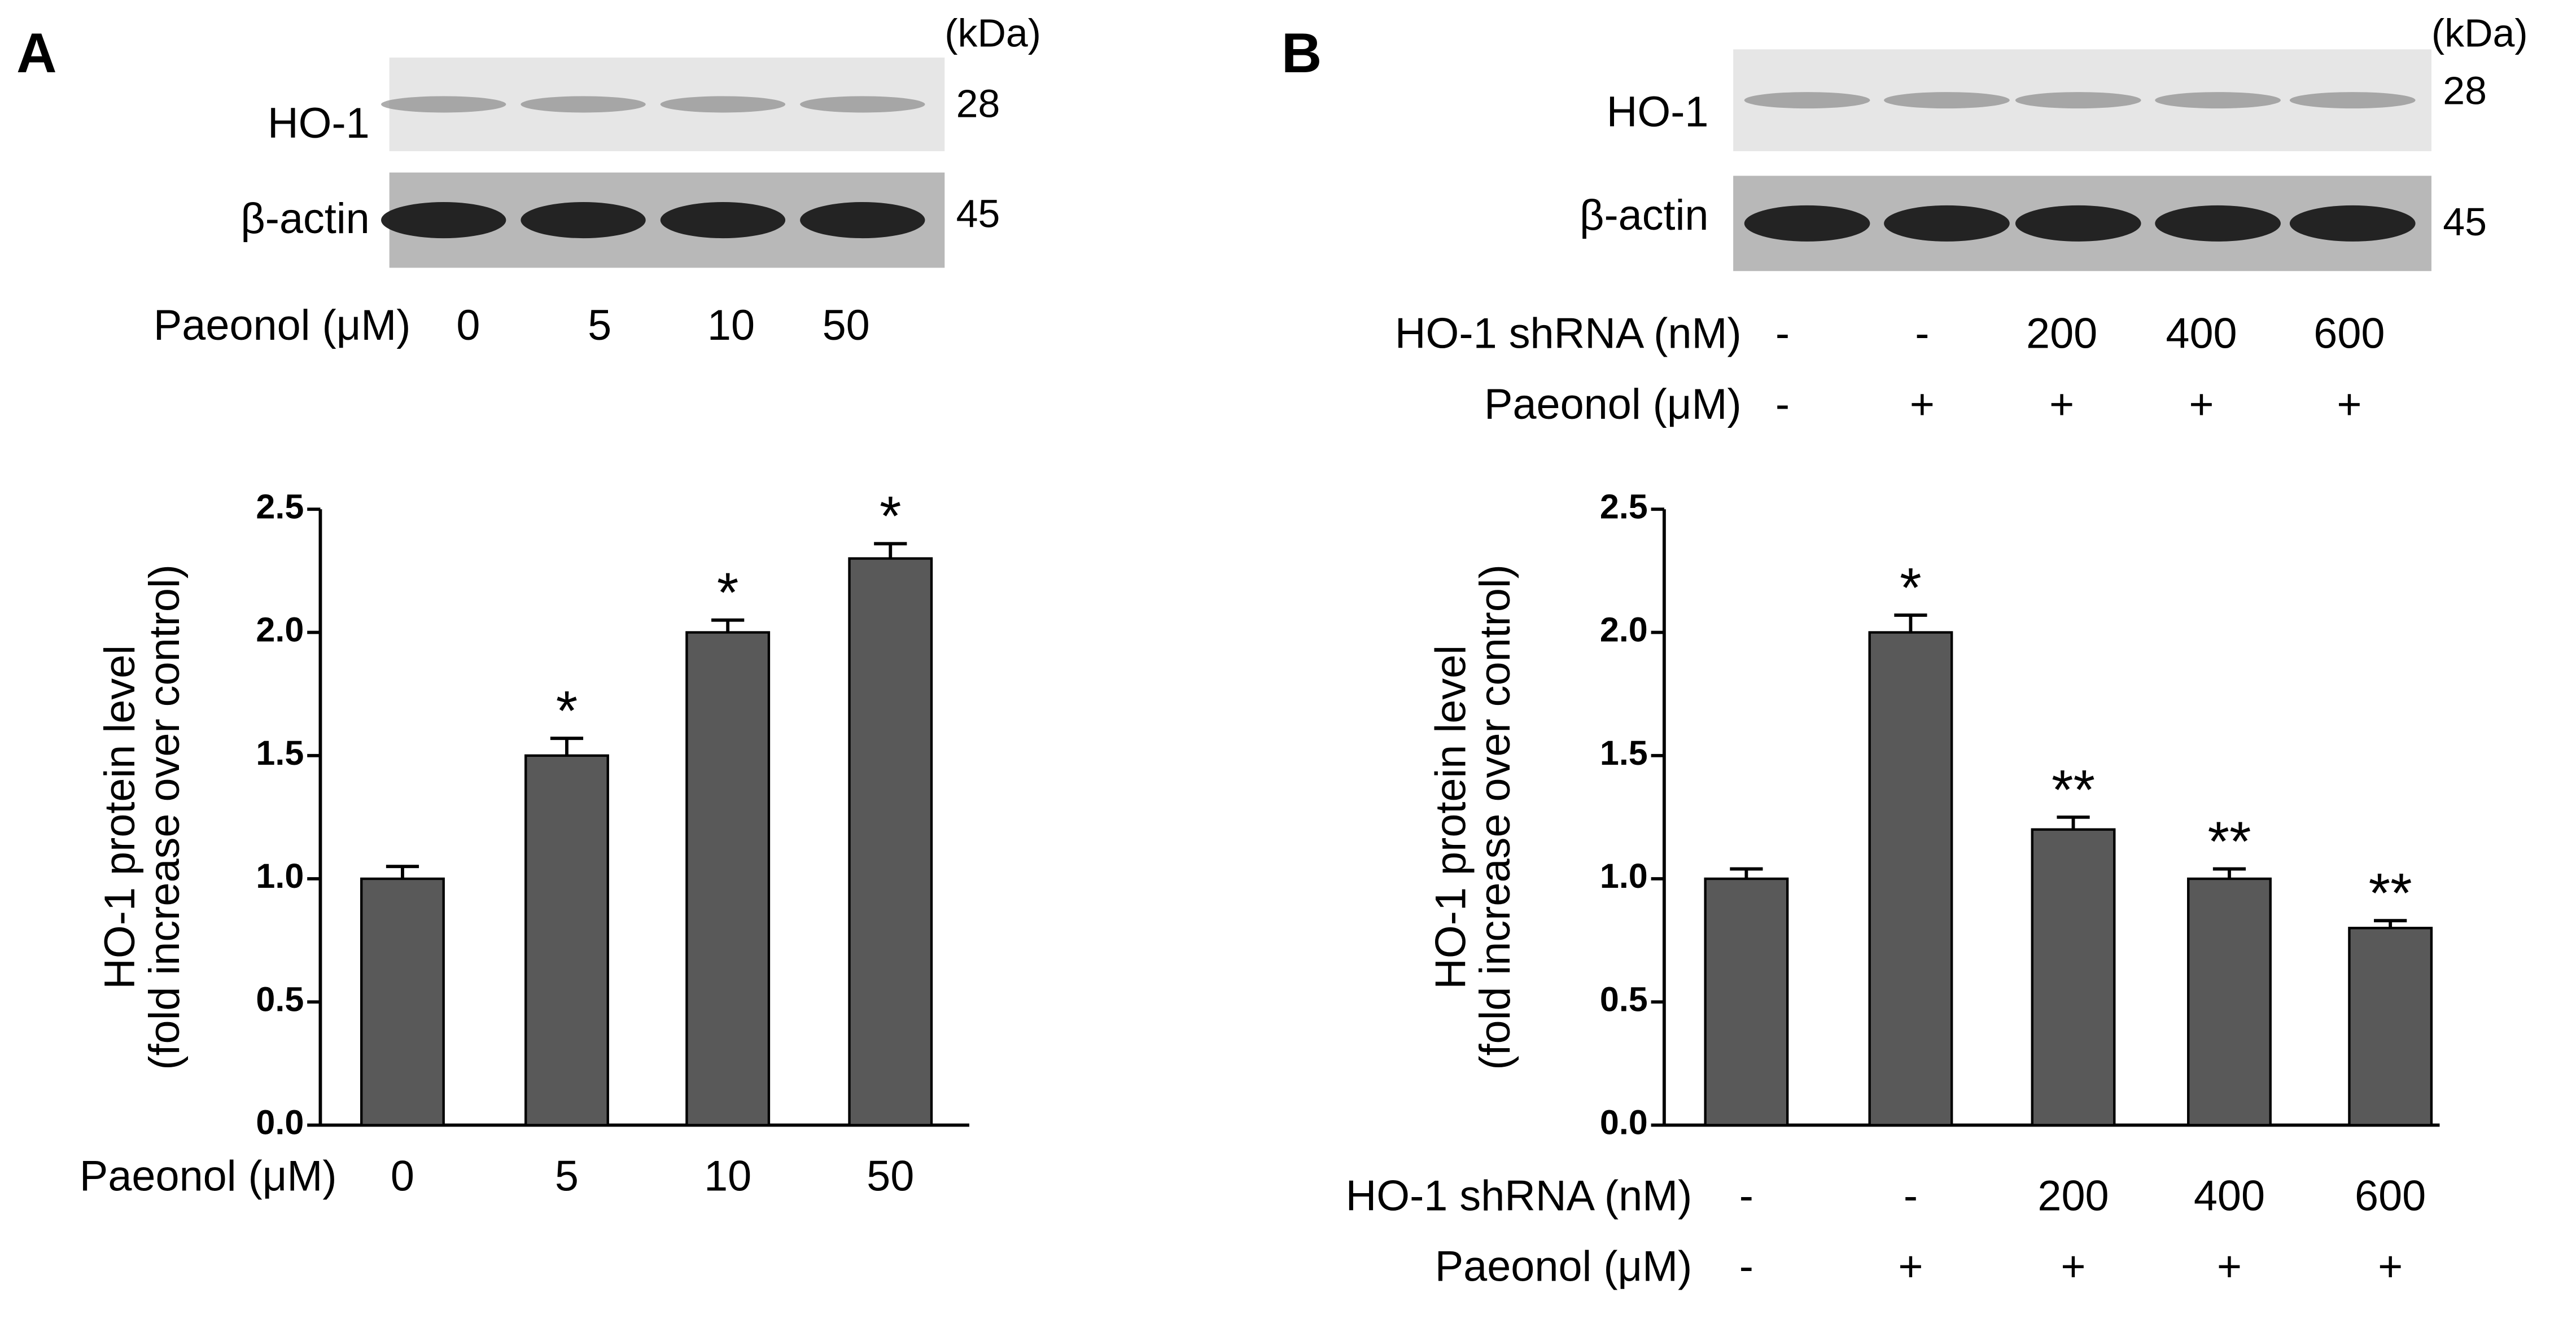 This screenshot has width=2576, height=1319. What do you see at coordinates (2073, 1196) in the screenshot?
I see `x-tick-label: 200` at bounding box center [2073, 1196].